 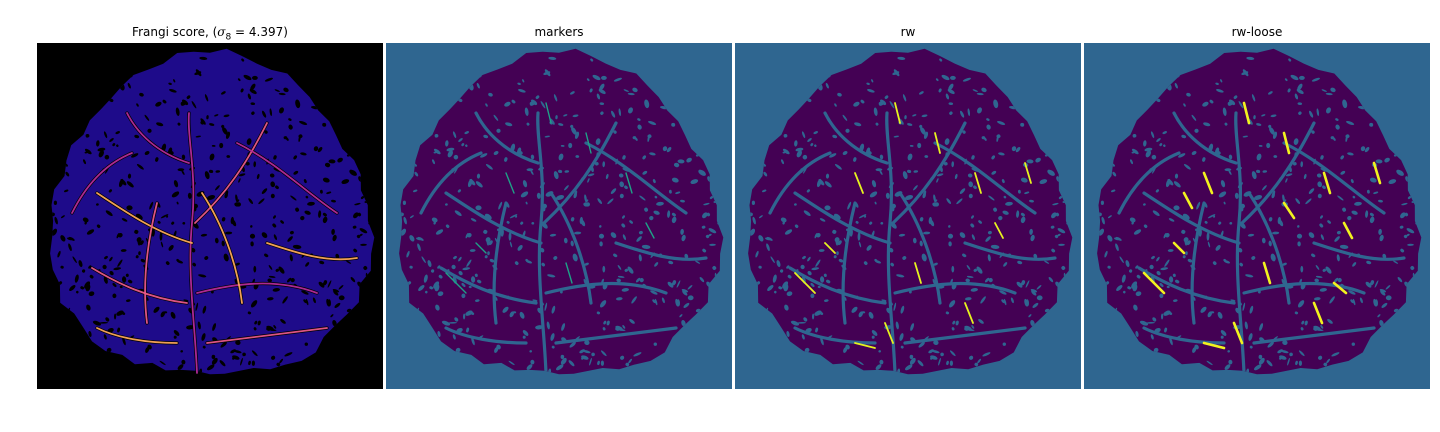 I want to click on rw-panel-title: rw, so click(x=908, y=32).